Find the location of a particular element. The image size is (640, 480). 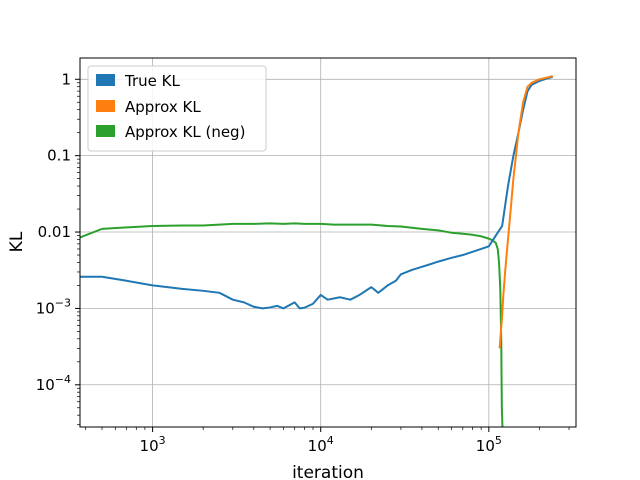

legend: True KL Approx KL Approx KL (neg) is located at coordinates (177, 108).